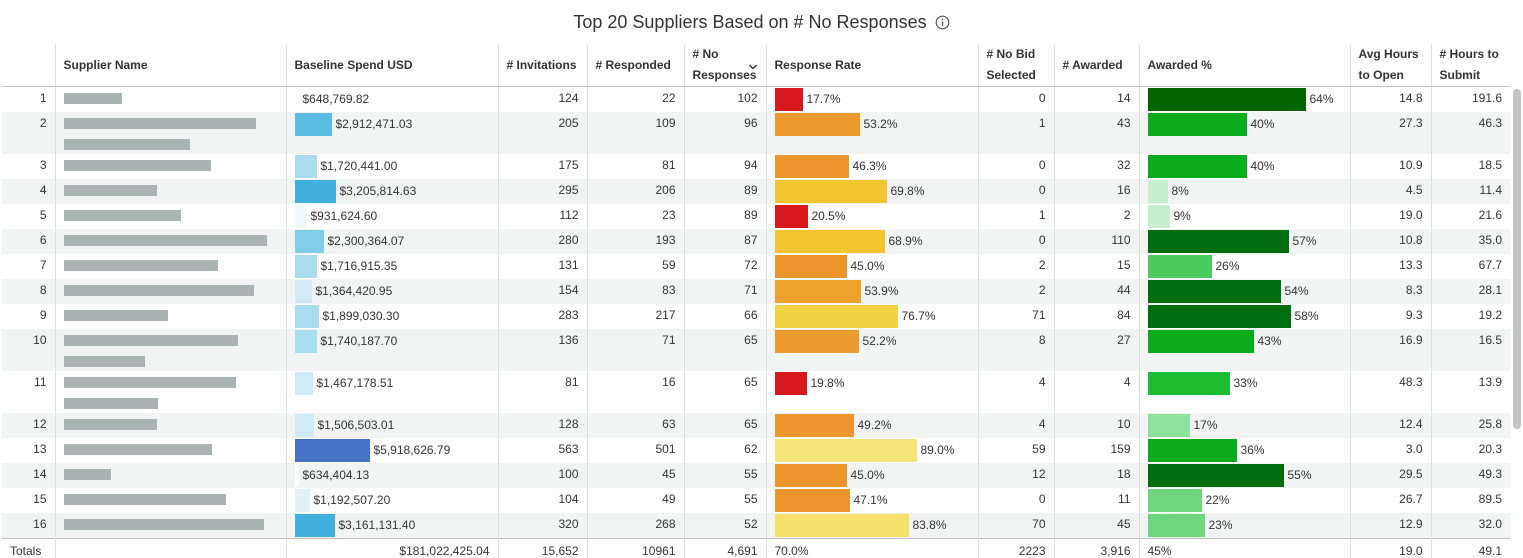 This screenshot has width=1523, height=558. Describe the element at coordinates (1124, 98) in the screenshot. I see `awarded-cell-value: 14` at that location.